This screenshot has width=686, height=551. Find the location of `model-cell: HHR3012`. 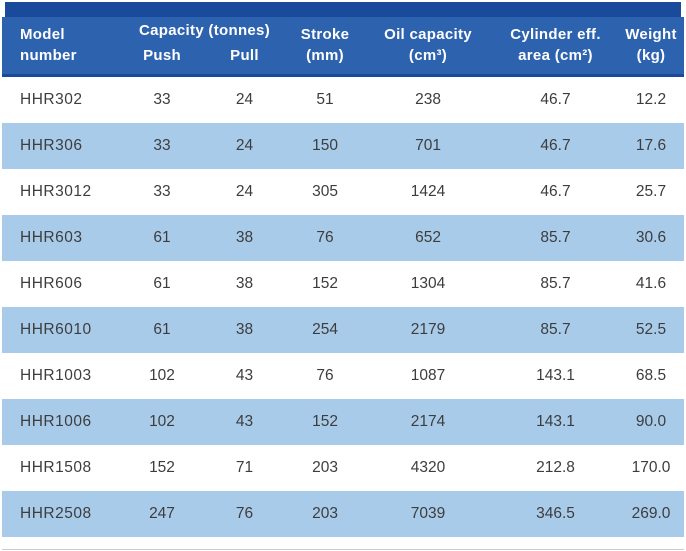

model-cell: HHR3012 is located at coordinates (56, 191).